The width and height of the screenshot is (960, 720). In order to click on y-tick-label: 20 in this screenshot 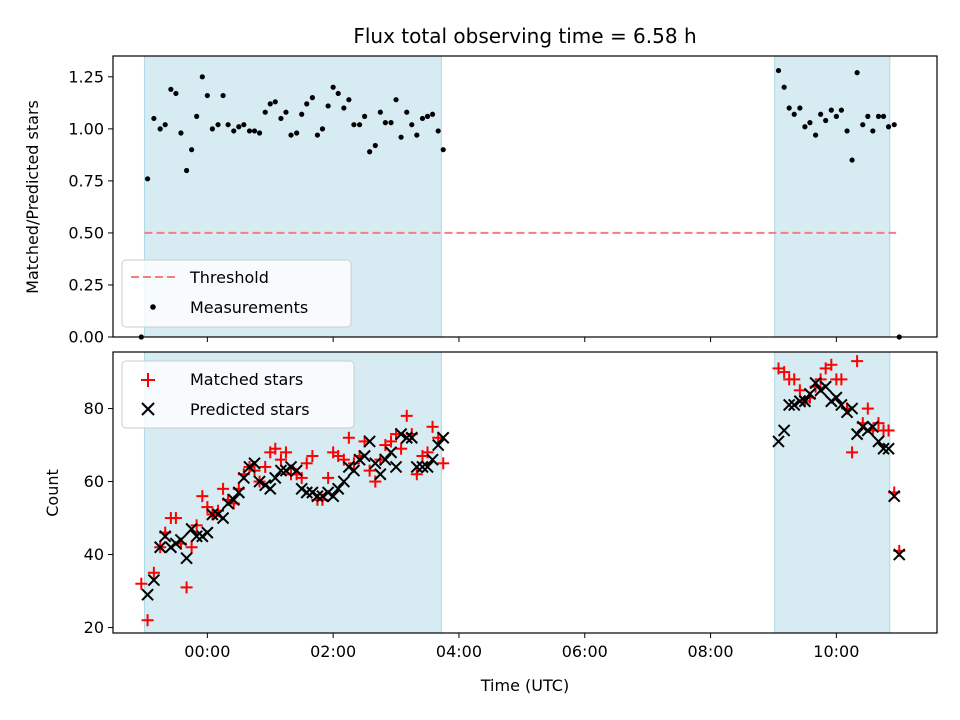, I will do `click(94, 627)`.